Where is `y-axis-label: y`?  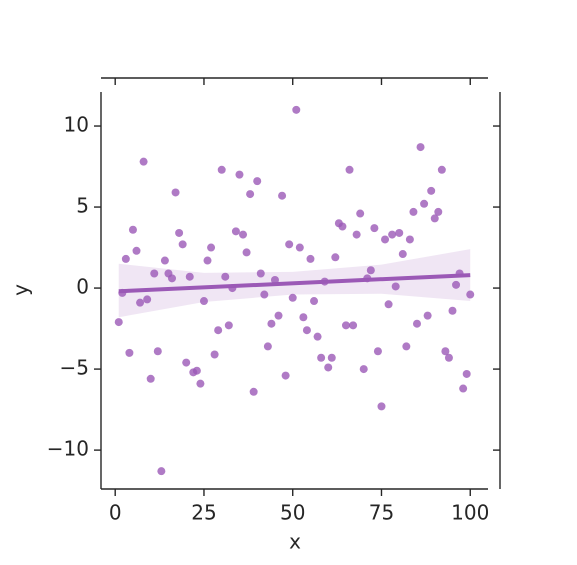 y-axis-label: y is located at coordinates (21, 290).